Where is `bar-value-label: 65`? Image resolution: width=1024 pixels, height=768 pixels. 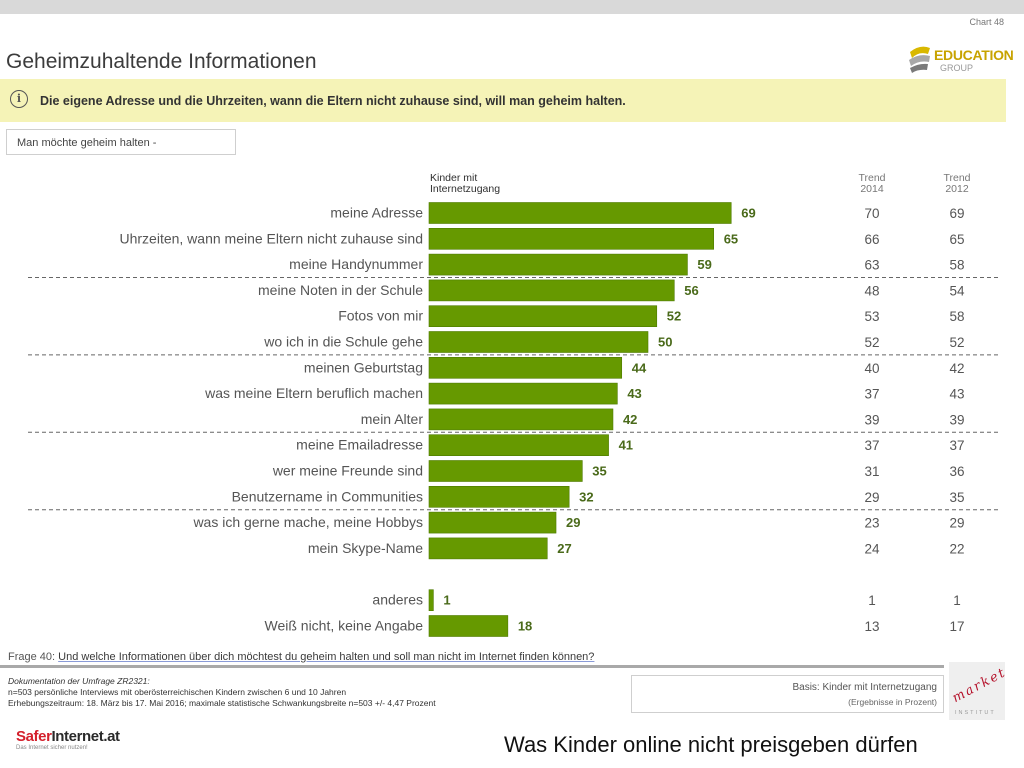
bar-value-label: 65 is located at coordinates (731, 238).